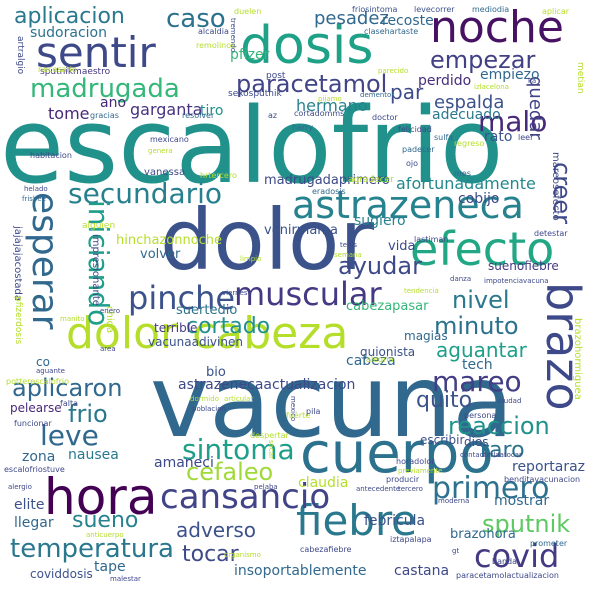 The width and height of the screenshot is (590, 590). Describe the element at coordinates (332, 105) in the screenshot. I see `word-hermano: hermano` at that location.